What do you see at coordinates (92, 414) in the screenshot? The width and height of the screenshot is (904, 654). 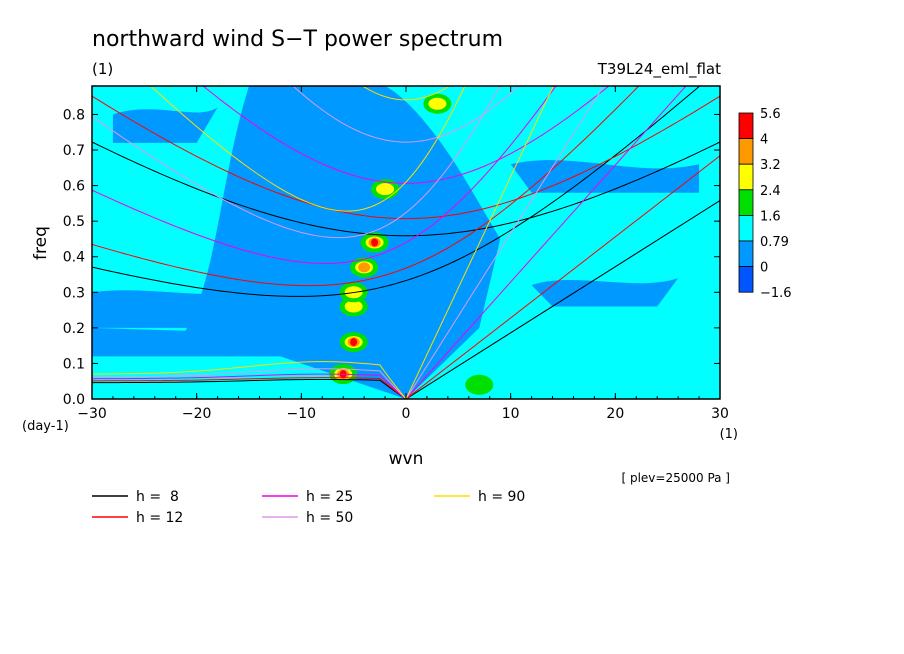 I see `x-tick-label: −30` at bounding box center [92, 414].